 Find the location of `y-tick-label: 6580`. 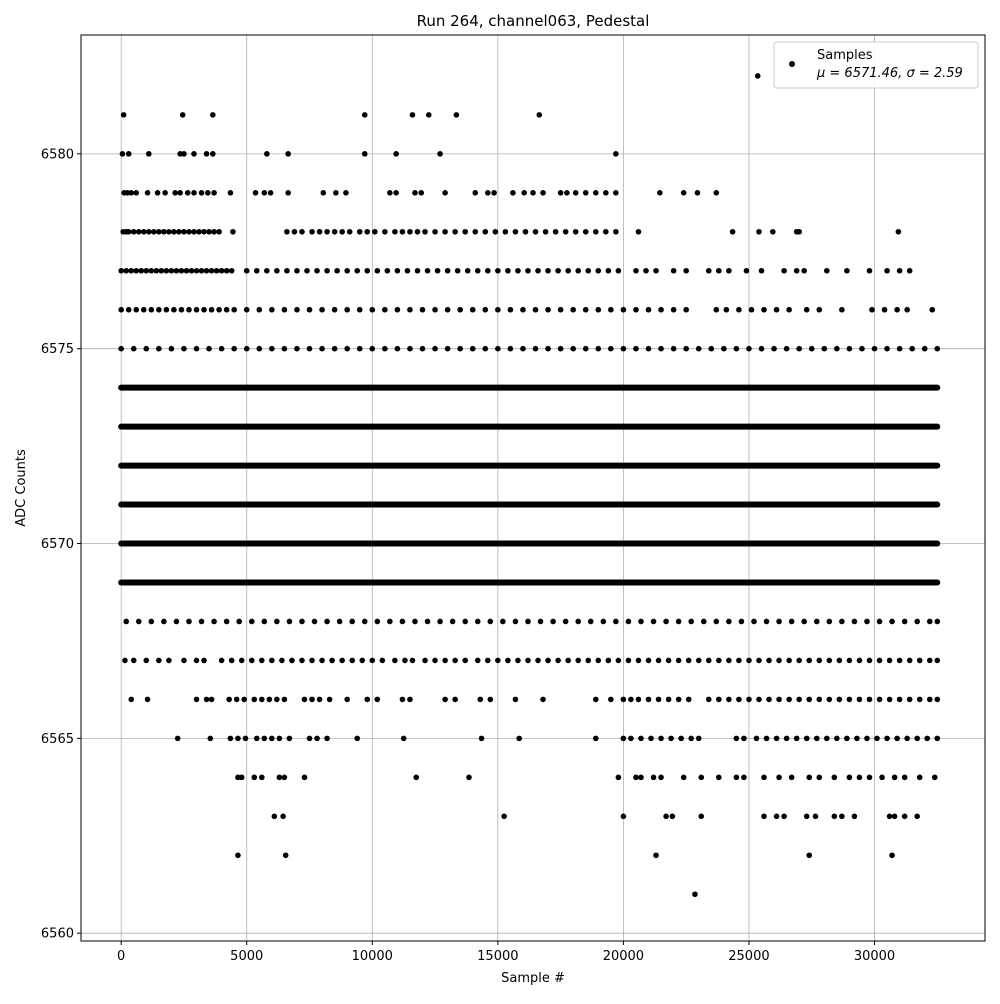

y-tick-label: 6580 is located at coordinates (57, 154).